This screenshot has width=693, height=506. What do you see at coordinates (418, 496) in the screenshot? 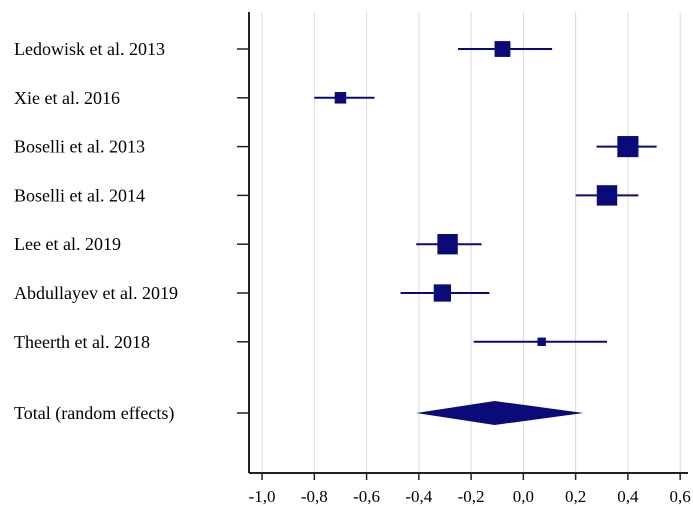
I see `x-tick-label: -0,4` at bounding box center [418, 496].